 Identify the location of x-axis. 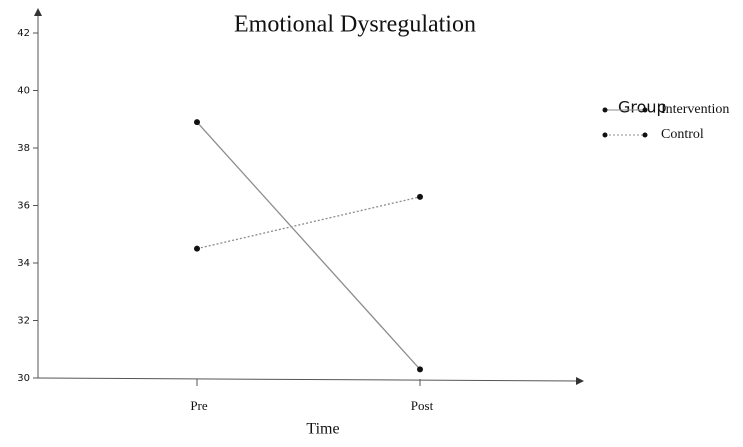
(310, 380).